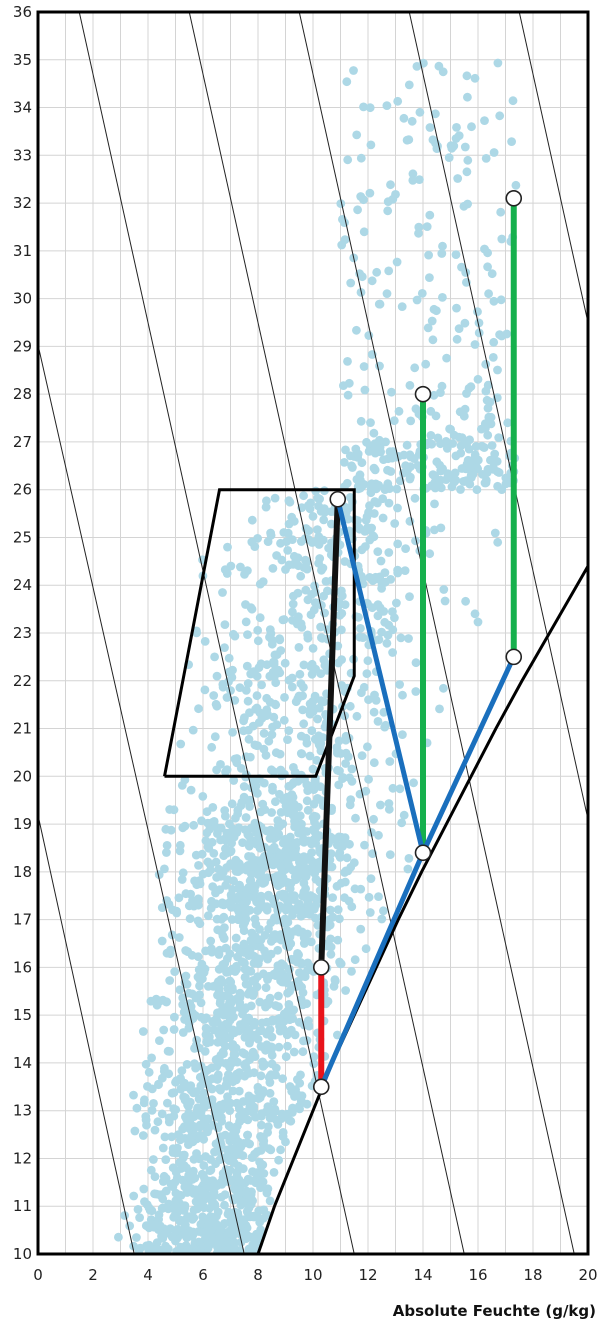 The height and width of the screenshot is (1321, 612). I want to click on y-tick-label: 16, so click(22, 967).